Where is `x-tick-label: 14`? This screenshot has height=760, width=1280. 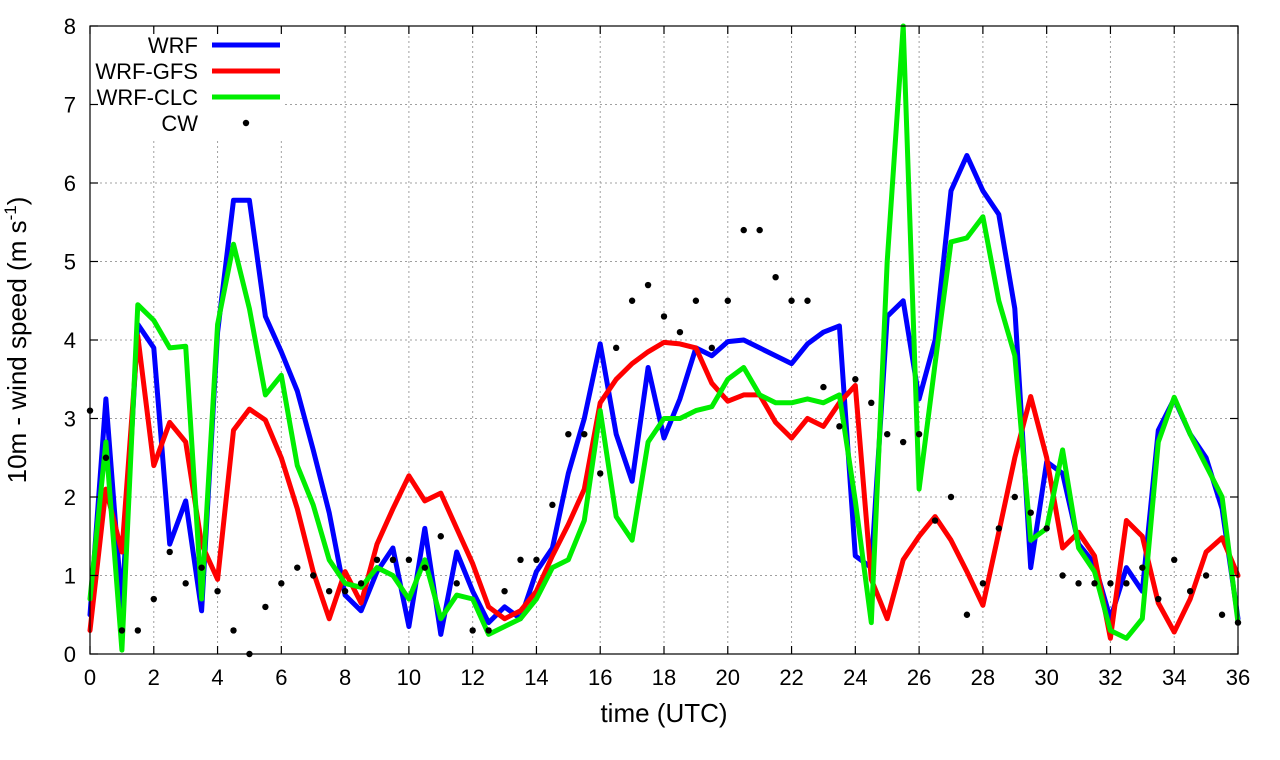 x-tick-label: 14 is located at coordinates (536, 677).